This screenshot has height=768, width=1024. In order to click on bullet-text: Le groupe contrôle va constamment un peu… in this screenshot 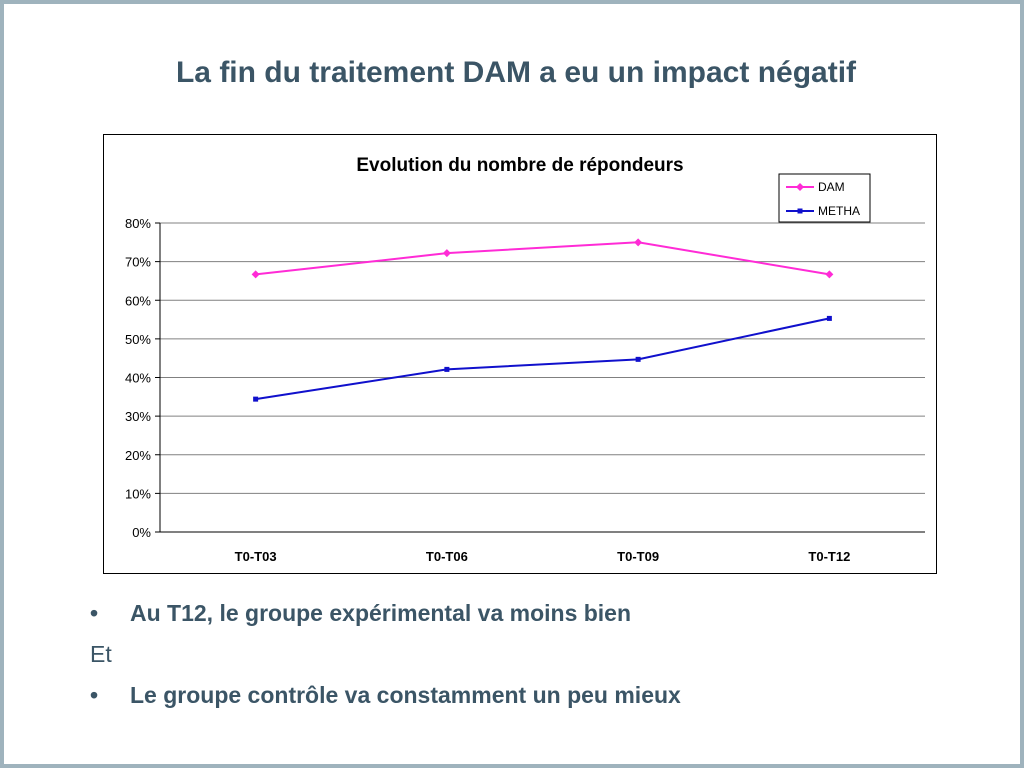, I will do `click(405, 695)`.